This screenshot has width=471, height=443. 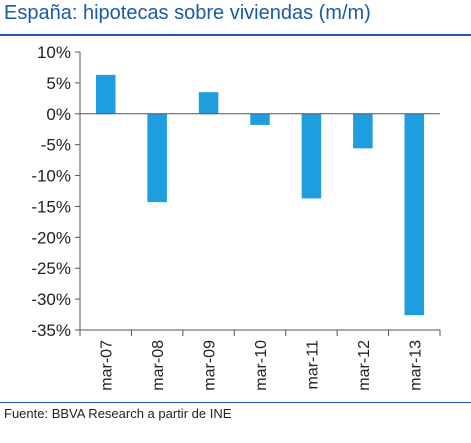 What do you see at coordinates (51, 206) in the screenshot?
I see `y-tick-label: -15%` at bounding box center [51, 206].